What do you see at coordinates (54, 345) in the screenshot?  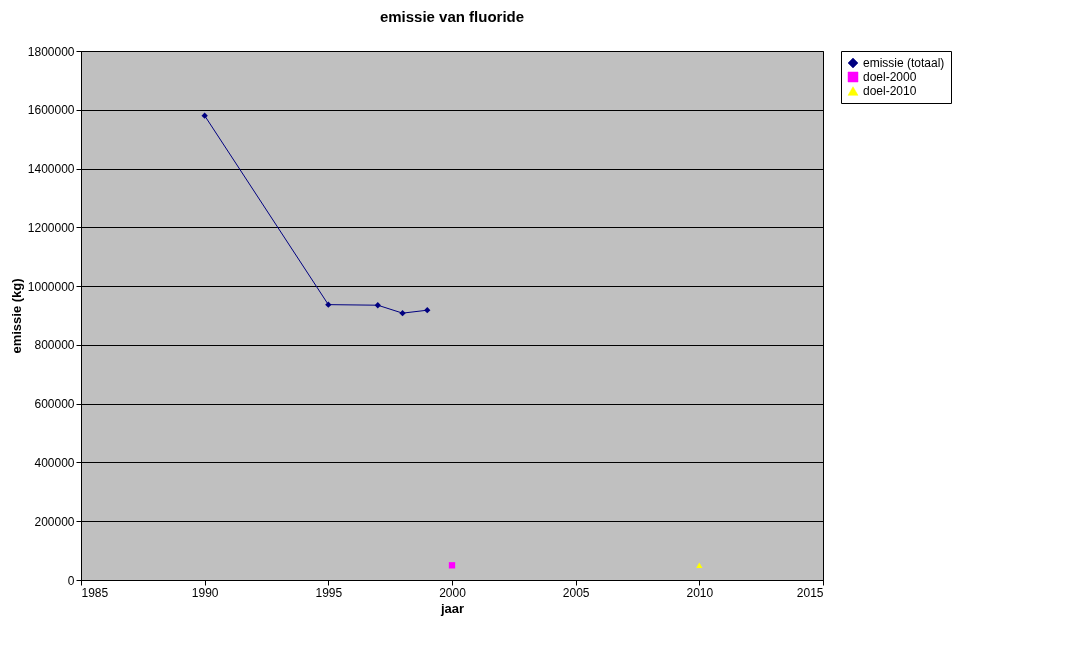 I see `y-tick-label: 800000` at bounding box center [54, 345].